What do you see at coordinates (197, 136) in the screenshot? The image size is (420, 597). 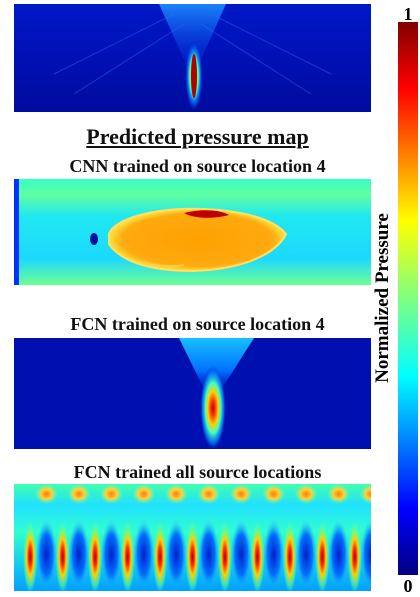 I see `section-title: Predicted pressure map` at bounding box center [197, 136].